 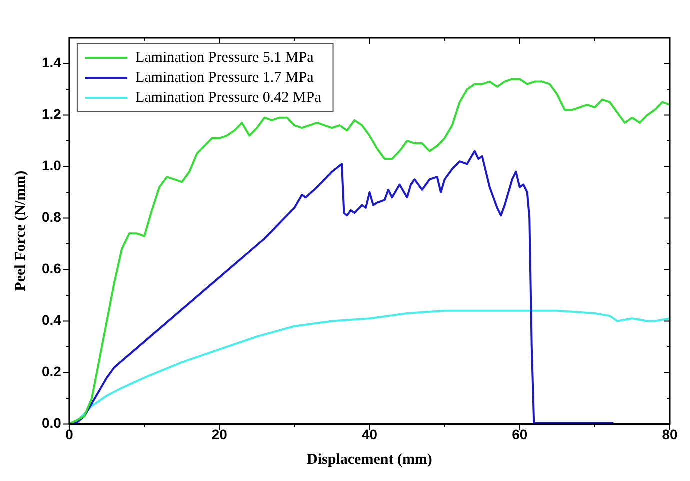 I want to click on x-tick-label: 0, so click(x=70, y=434).